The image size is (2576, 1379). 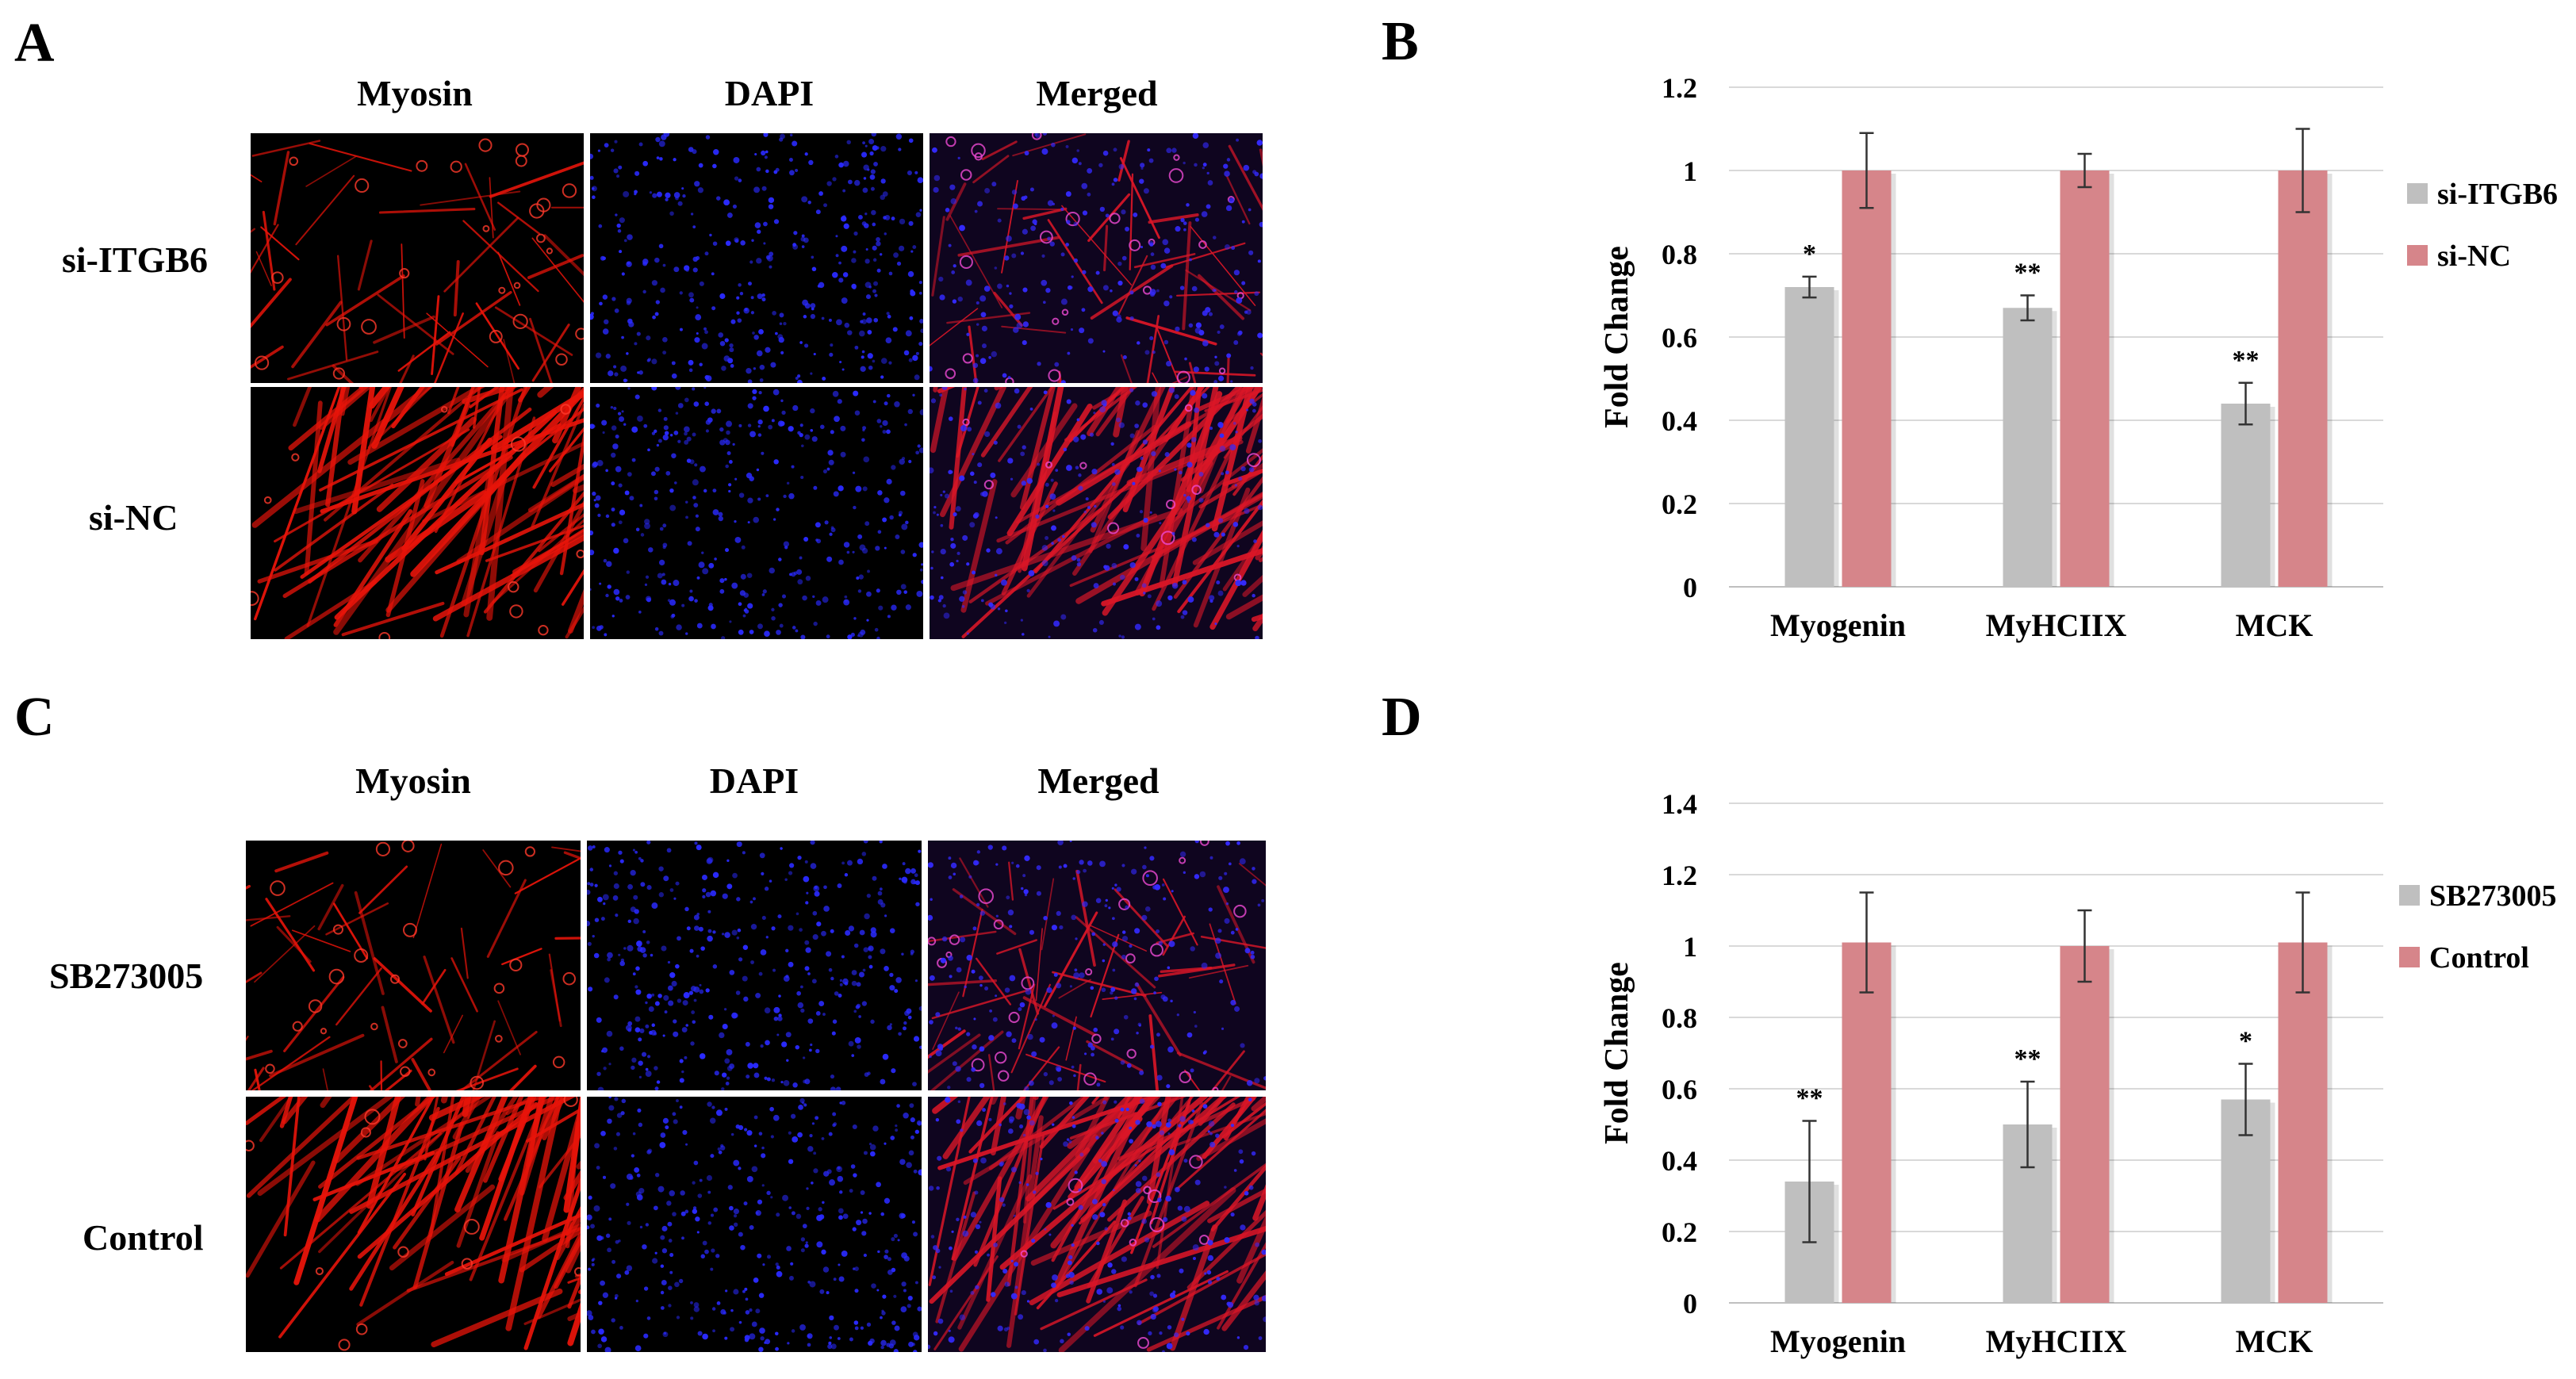 What do you see at coordinates (1680, 88) in the screenshot?
I see `b-y-tick-label: 1.2` at bounding box center [1680, 88].